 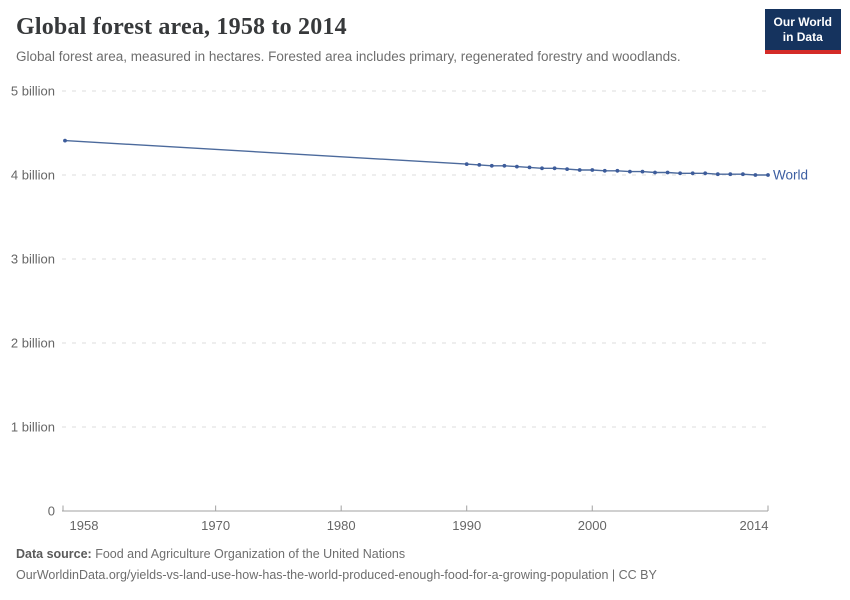 I want to click on x-tick-label: 2014, so click(x=754, y=525).